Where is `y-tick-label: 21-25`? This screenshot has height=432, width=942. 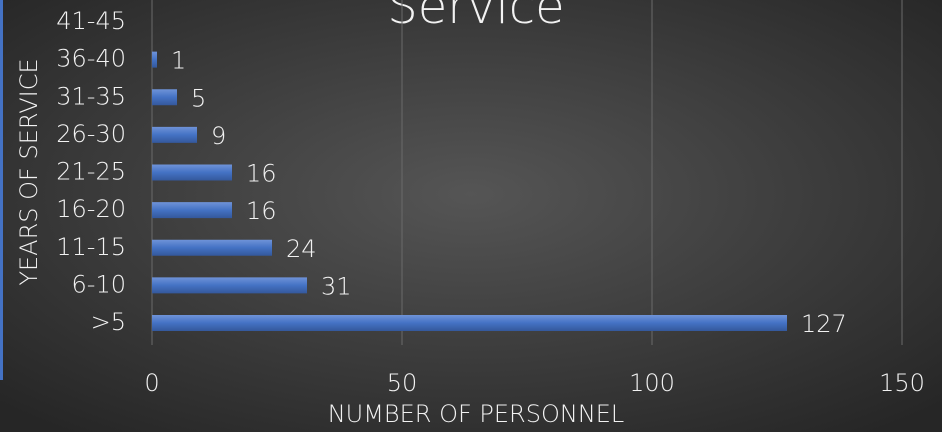
y-tick-label: 21-25 is located at coordinates (91, 172).